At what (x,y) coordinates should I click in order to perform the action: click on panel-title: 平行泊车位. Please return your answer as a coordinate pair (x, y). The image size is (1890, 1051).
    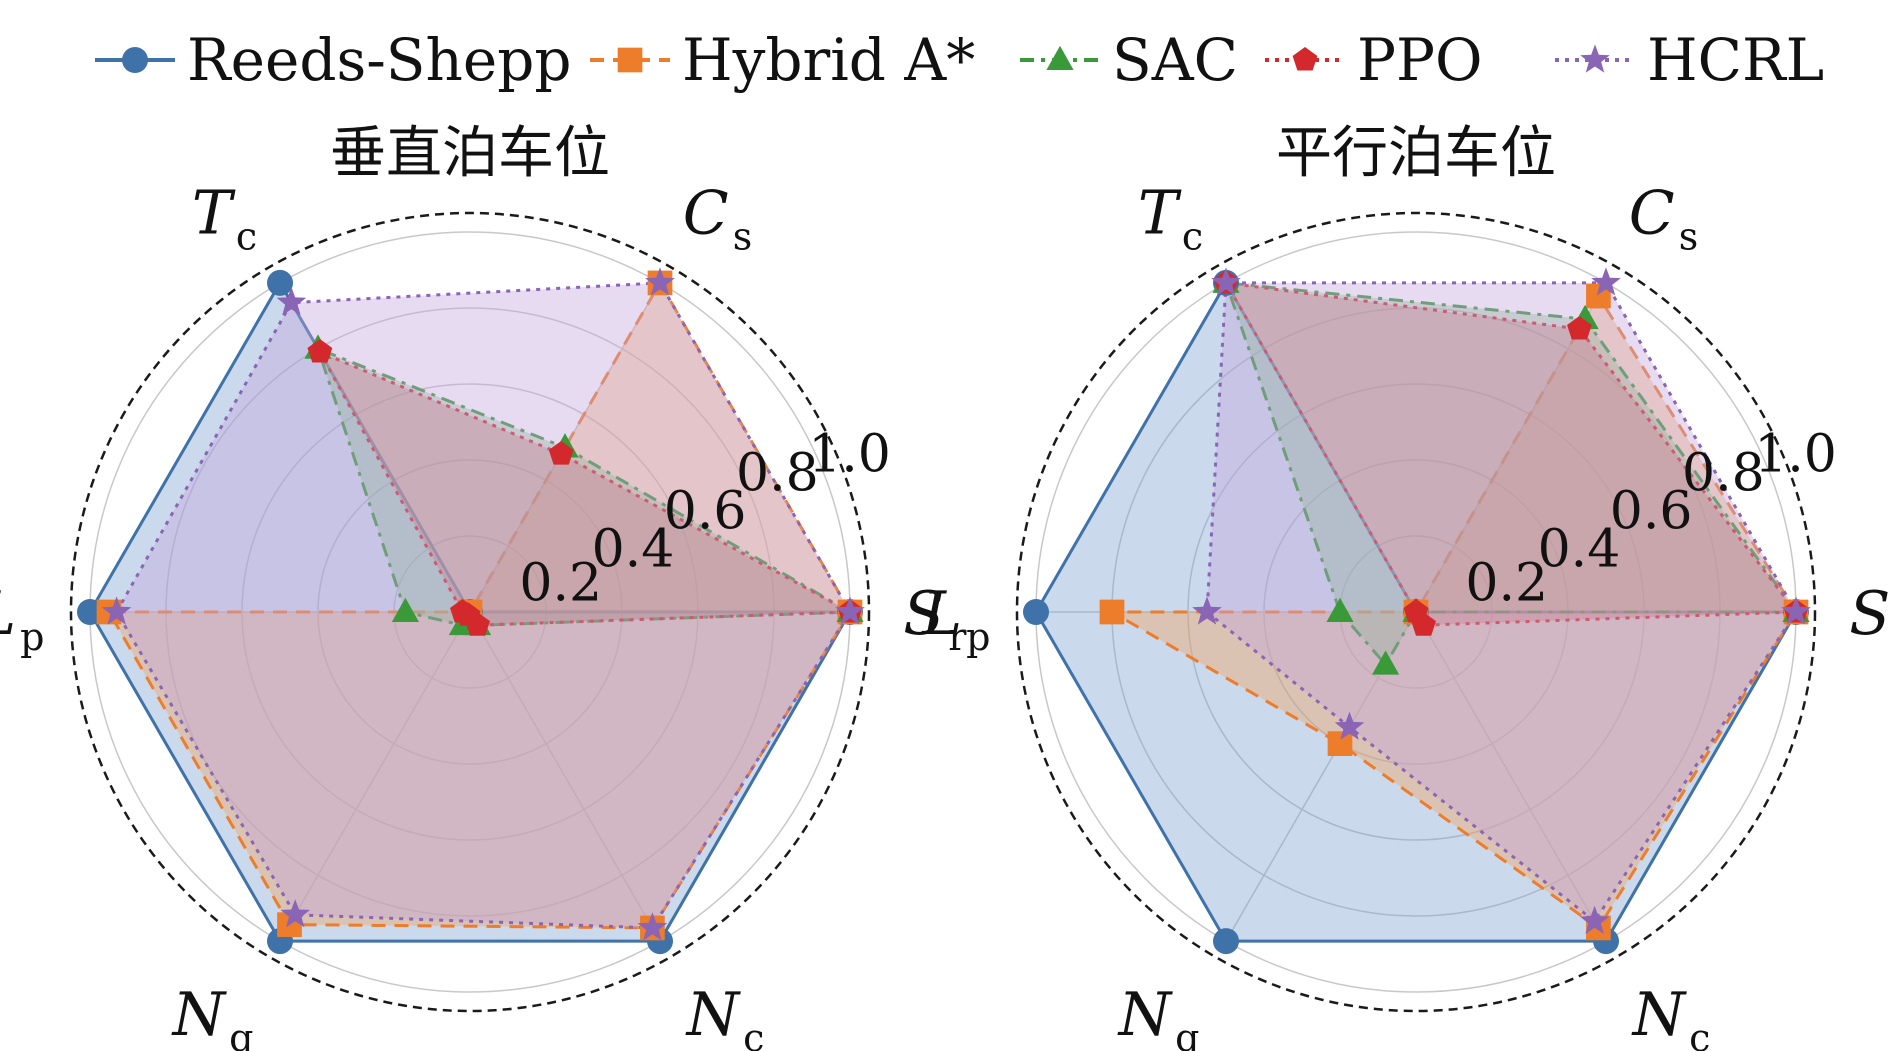
    Looking at the image, I should click on (1416, 153).